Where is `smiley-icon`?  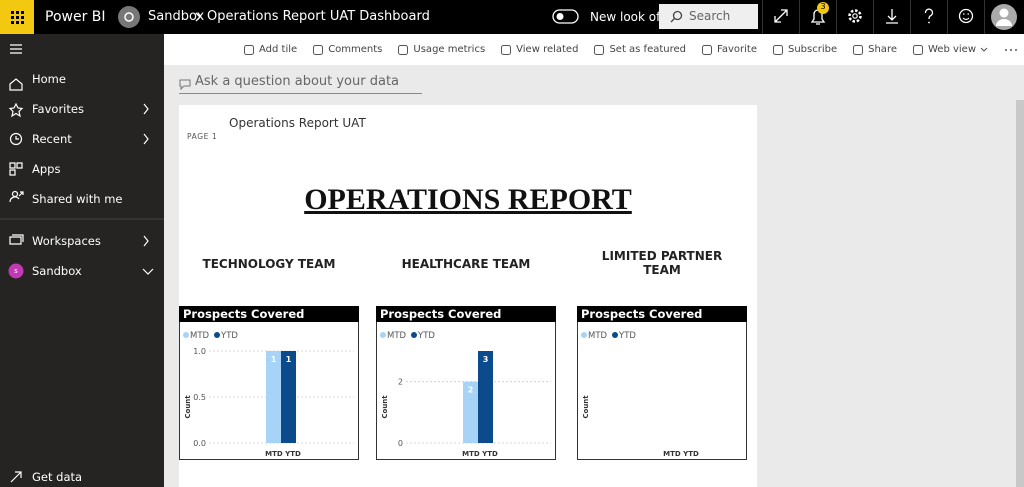 smiley-icon is located at coordinates (966, 16).